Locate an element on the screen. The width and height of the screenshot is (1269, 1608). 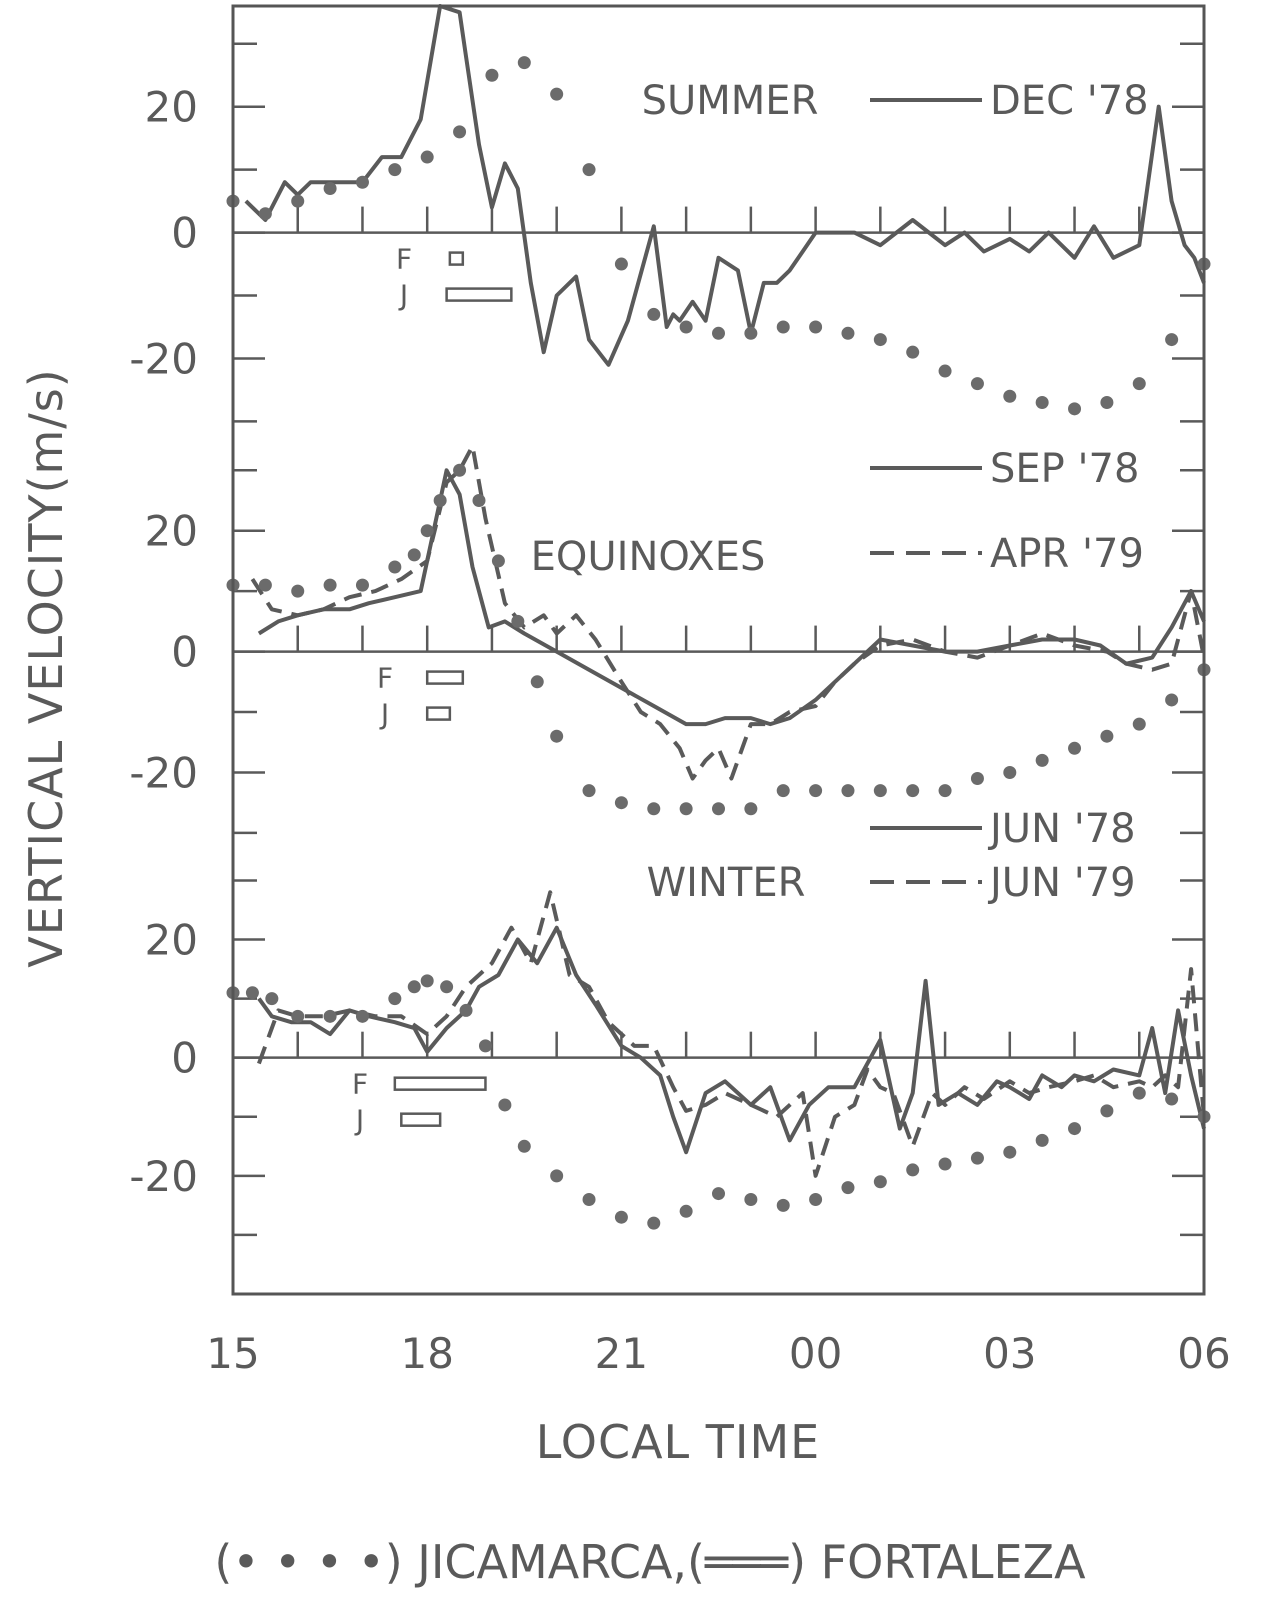
series-jicamarca is located at coordinates (718, 1102).